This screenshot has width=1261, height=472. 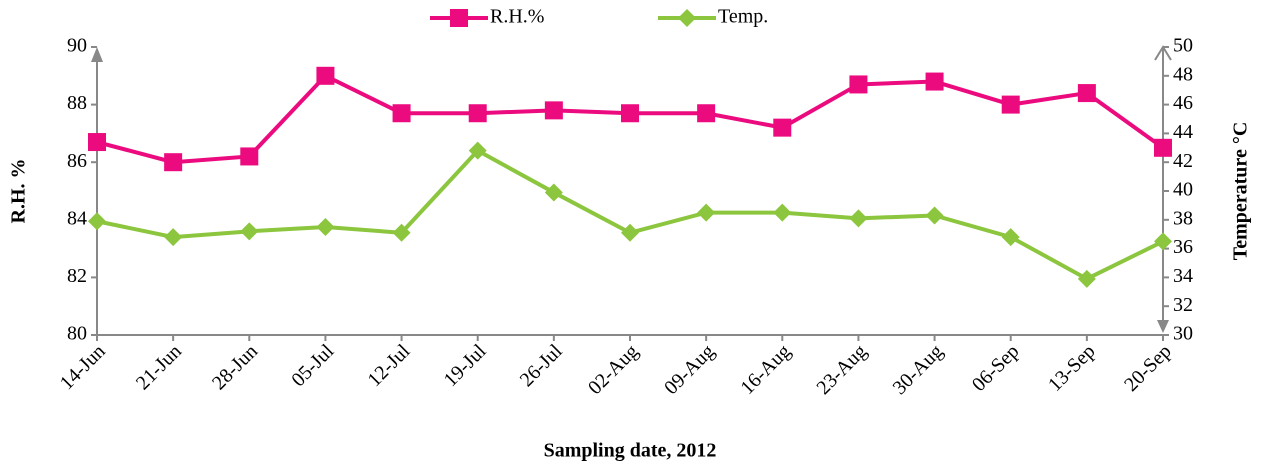 I want to click on x-axis-title: Sampling date, 2012, so click(x=630, y=451).